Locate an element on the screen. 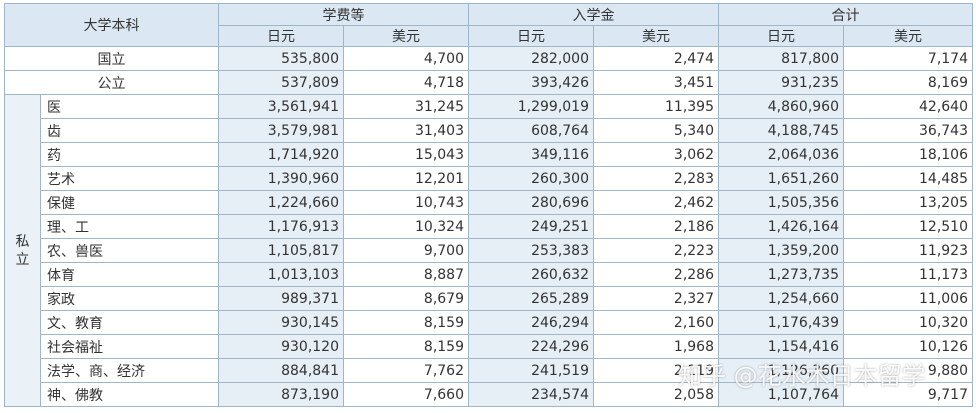 This screenshot has height=413, width=976. row-label: 国立 is located at coordinates (111, 58).